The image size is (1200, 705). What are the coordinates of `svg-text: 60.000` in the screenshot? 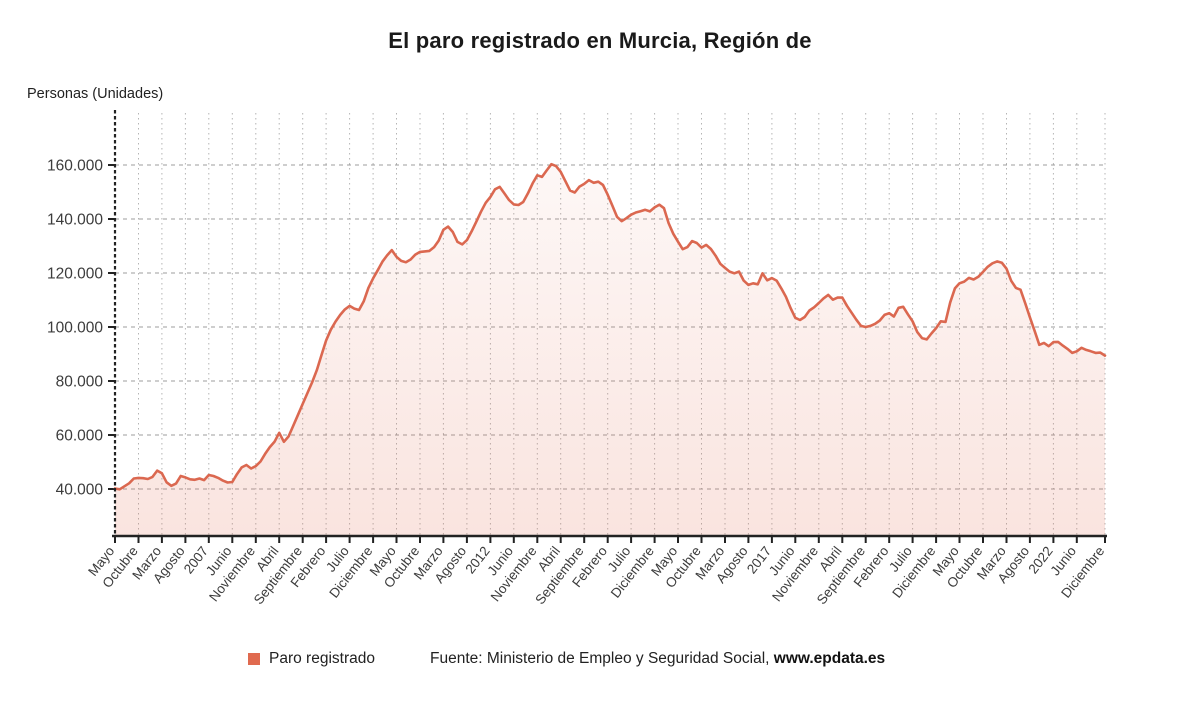 It's located at (80, 436).